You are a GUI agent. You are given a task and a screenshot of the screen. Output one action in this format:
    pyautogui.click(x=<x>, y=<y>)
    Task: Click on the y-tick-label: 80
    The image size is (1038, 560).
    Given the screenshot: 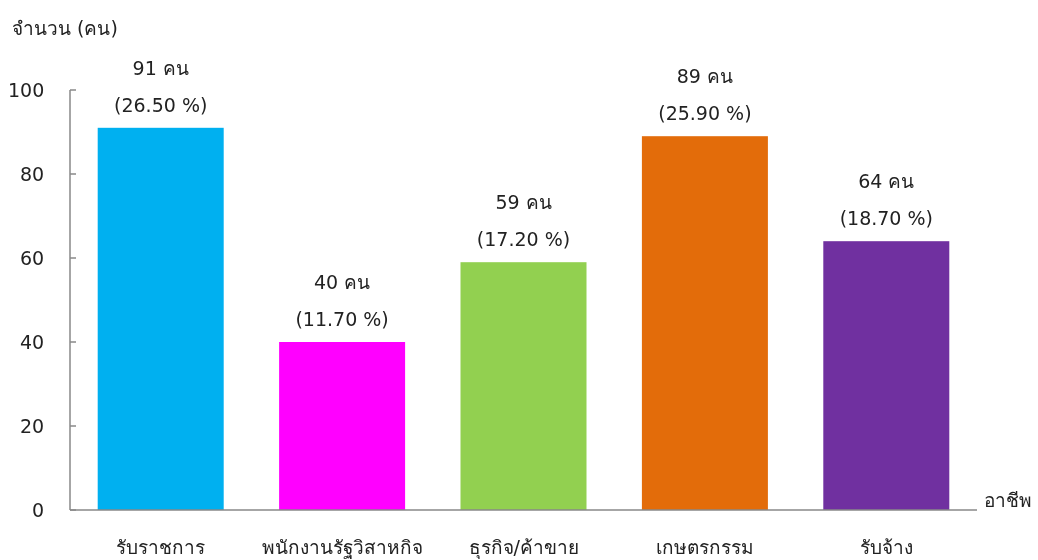 What is the action you would take?
    pyautogui.click(x=32, y=174)
    